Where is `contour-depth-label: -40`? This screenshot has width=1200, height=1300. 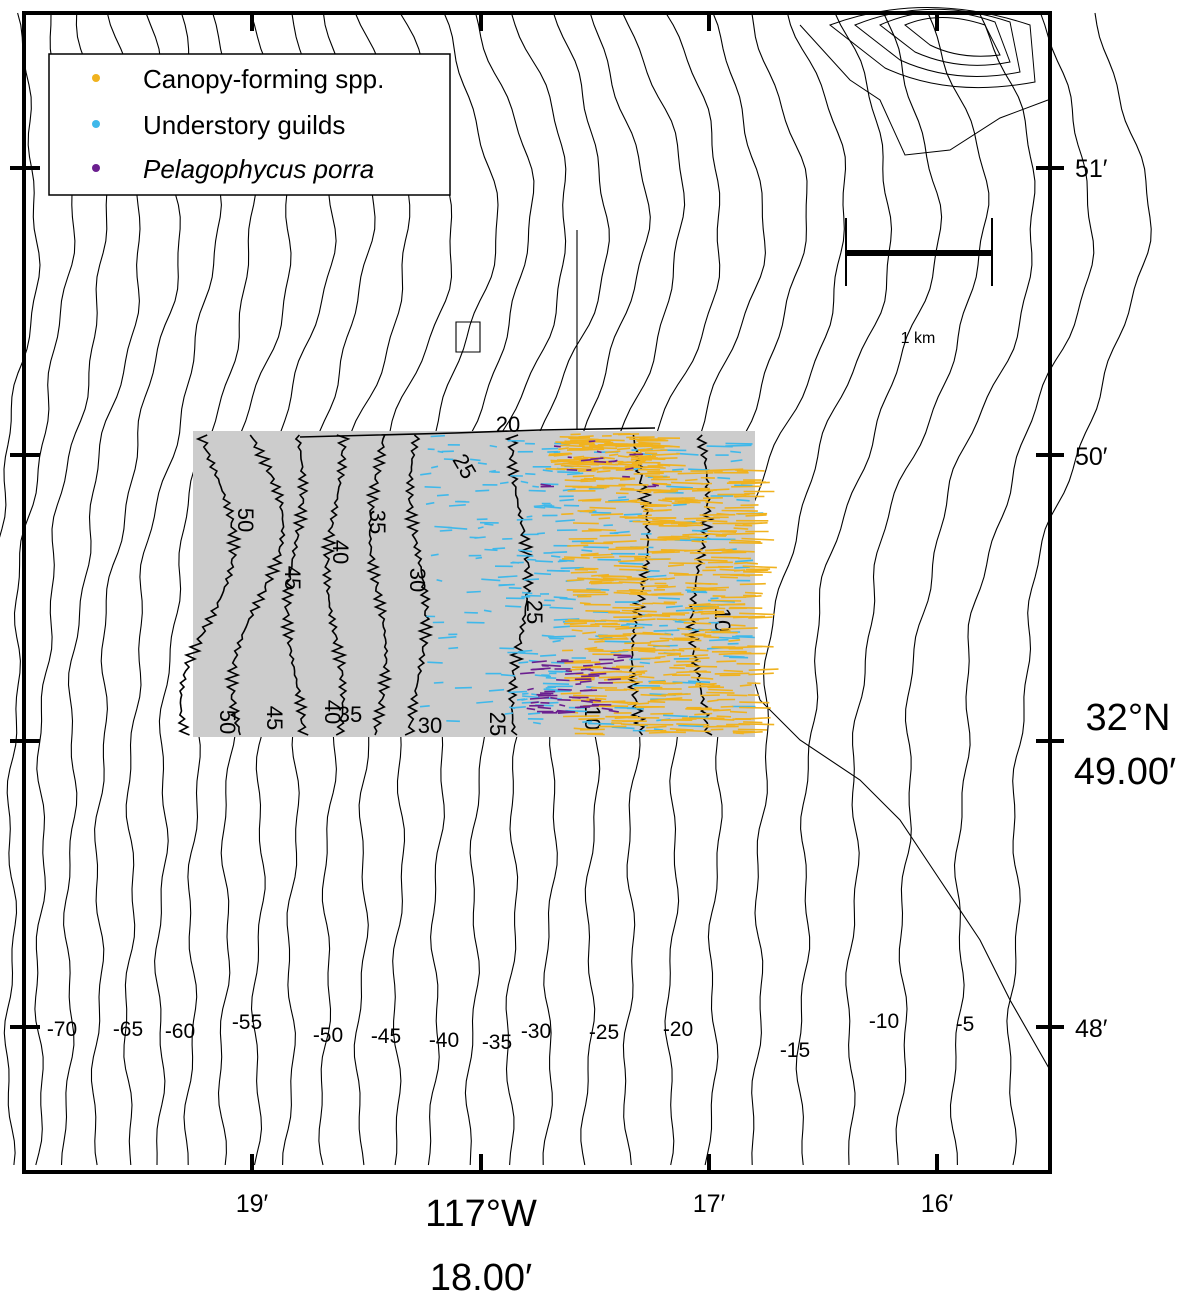
contour-depth-label: -40 is located at coordinates (444, 1040).